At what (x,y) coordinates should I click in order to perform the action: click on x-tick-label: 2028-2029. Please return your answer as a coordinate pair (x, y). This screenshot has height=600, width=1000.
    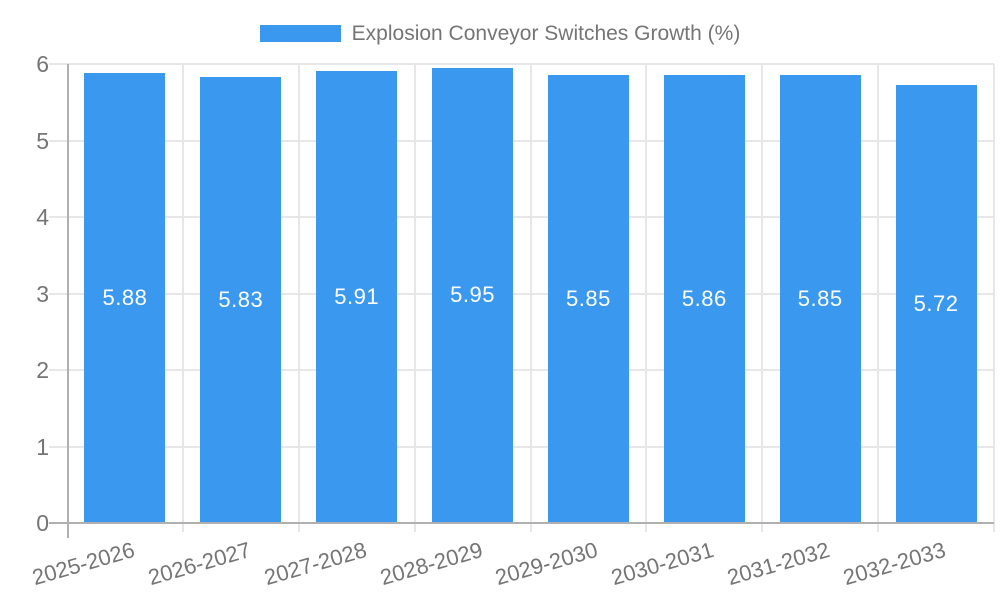
    Looking at the image, I should click on (430, 564).